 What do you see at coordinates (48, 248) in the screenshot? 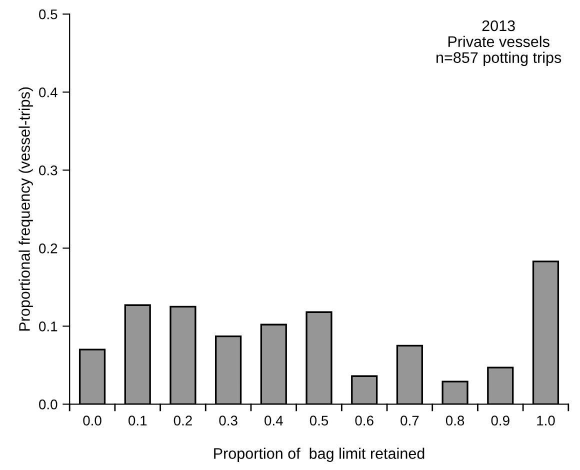
I see `y-tick-label: 0.2` at bounding box center [48, 248].